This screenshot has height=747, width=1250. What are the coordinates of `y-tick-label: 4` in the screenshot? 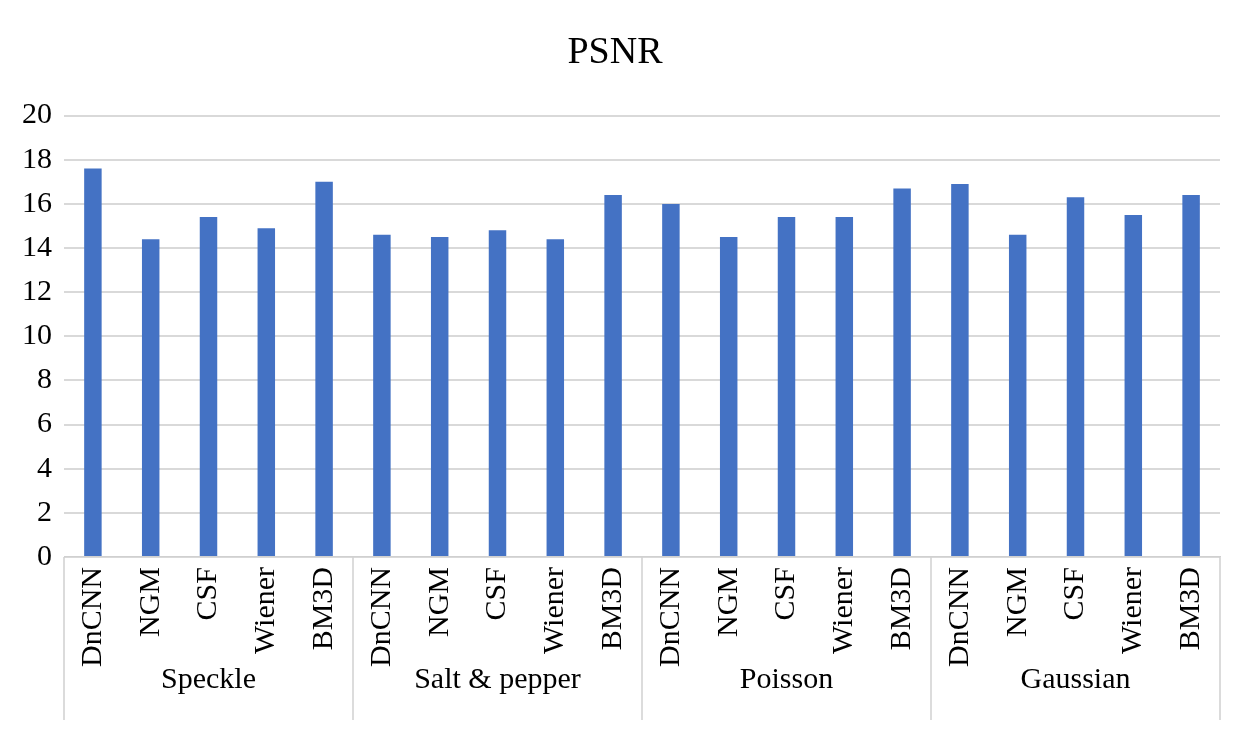 It's located at (44, 466).